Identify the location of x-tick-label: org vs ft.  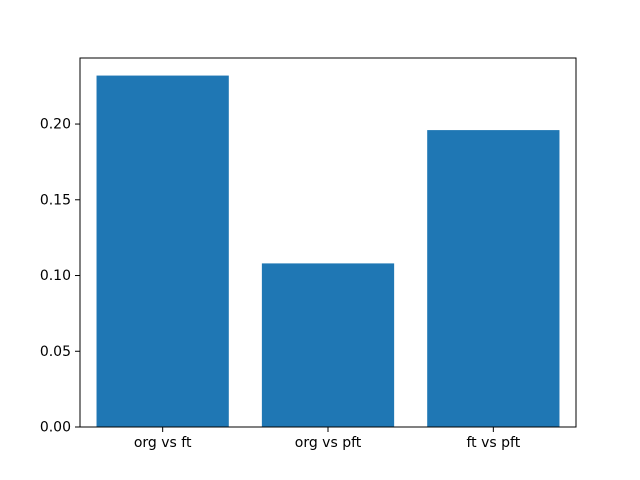
(163, 443).